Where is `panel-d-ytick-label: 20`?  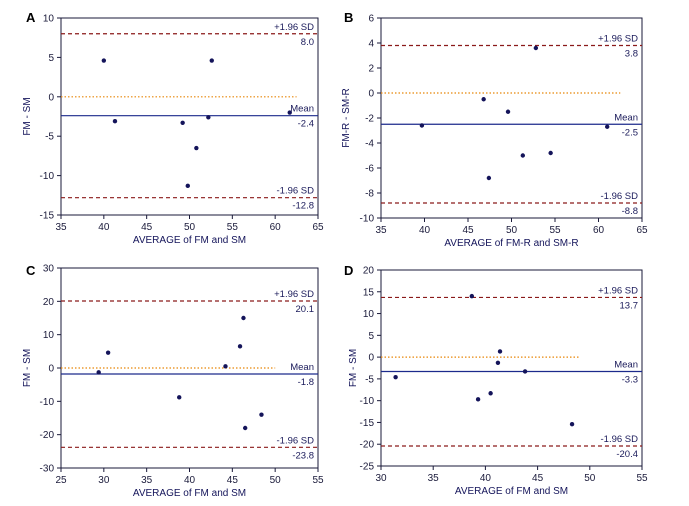
panel-d-ytick-label: 20 is located at coordinates (369, 271).